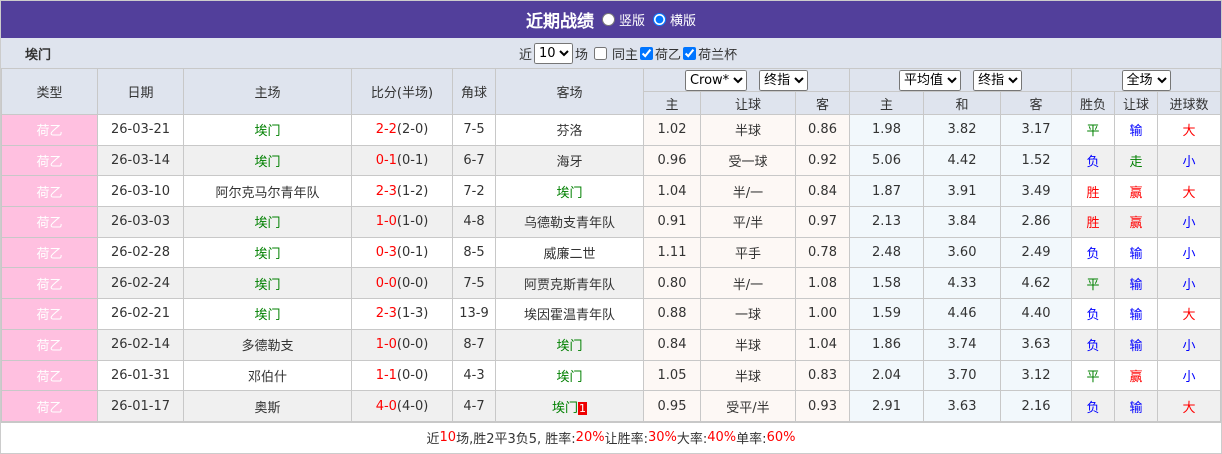 This screenshot has height=454, width=1222. What do you see at coordinates (559, 22) in the screenshot?
I see `panel-title: 近期战绩` at bounding box center [559, 22].